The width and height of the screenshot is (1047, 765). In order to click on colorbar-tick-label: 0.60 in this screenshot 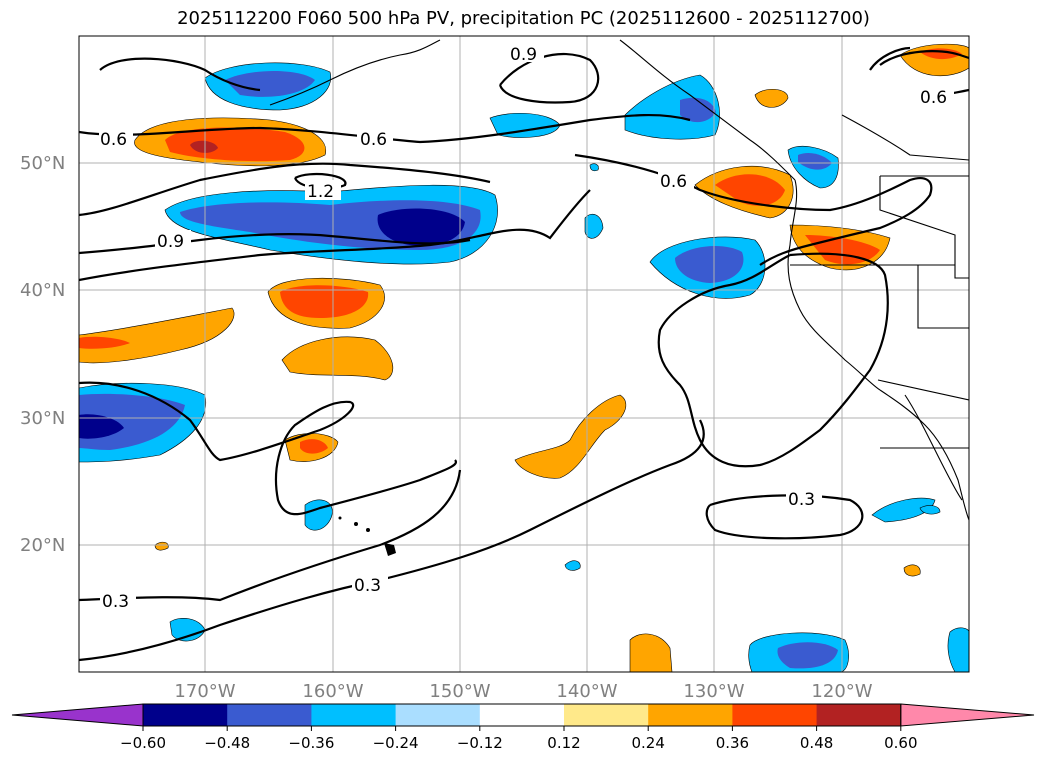, I will do `click(900, 743)`.